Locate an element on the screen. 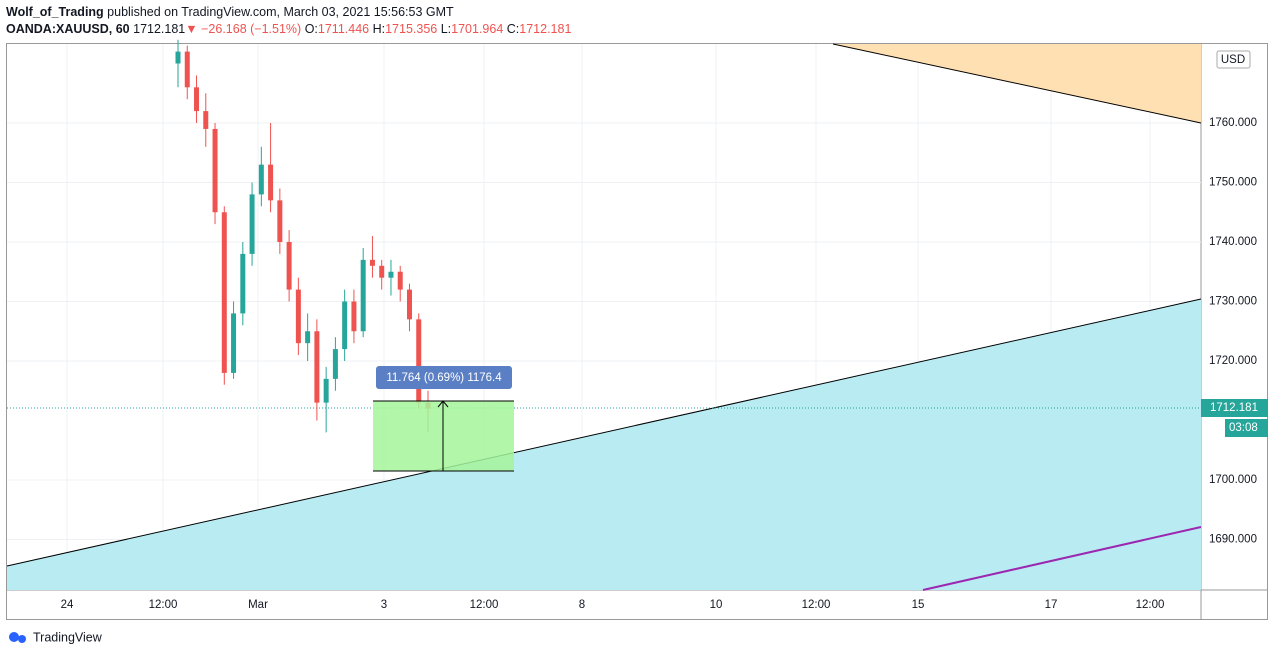  x-tick-label: 3 is located at coordinates (384, 605).